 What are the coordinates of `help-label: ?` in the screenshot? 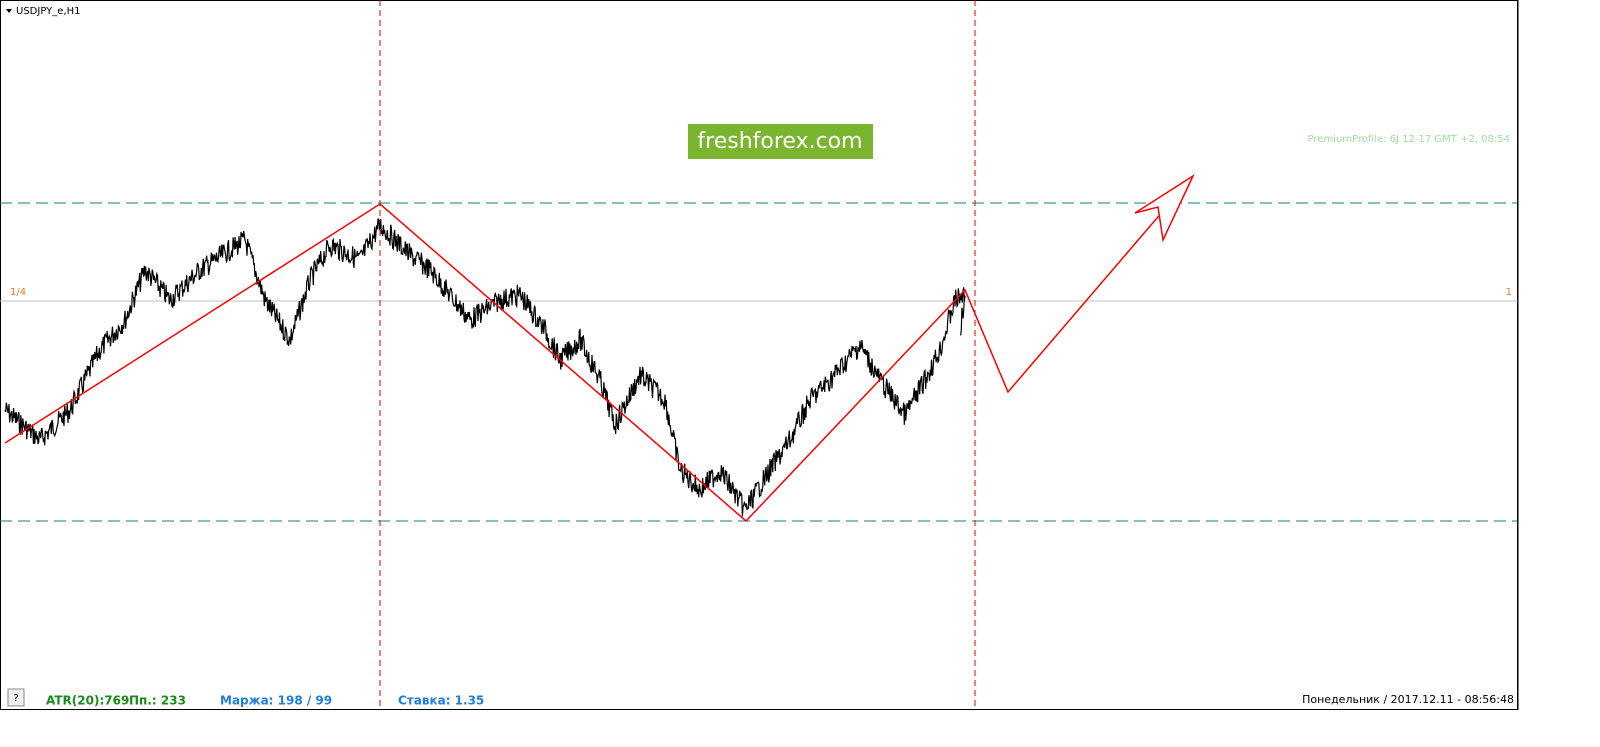 It's located at (15, 698).